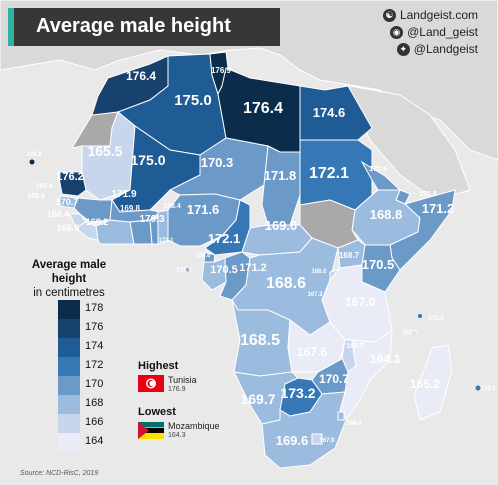 The height and width of the screenshot is (485, 498). I want to click on mozambique-flag-icon, so click(151, 430).